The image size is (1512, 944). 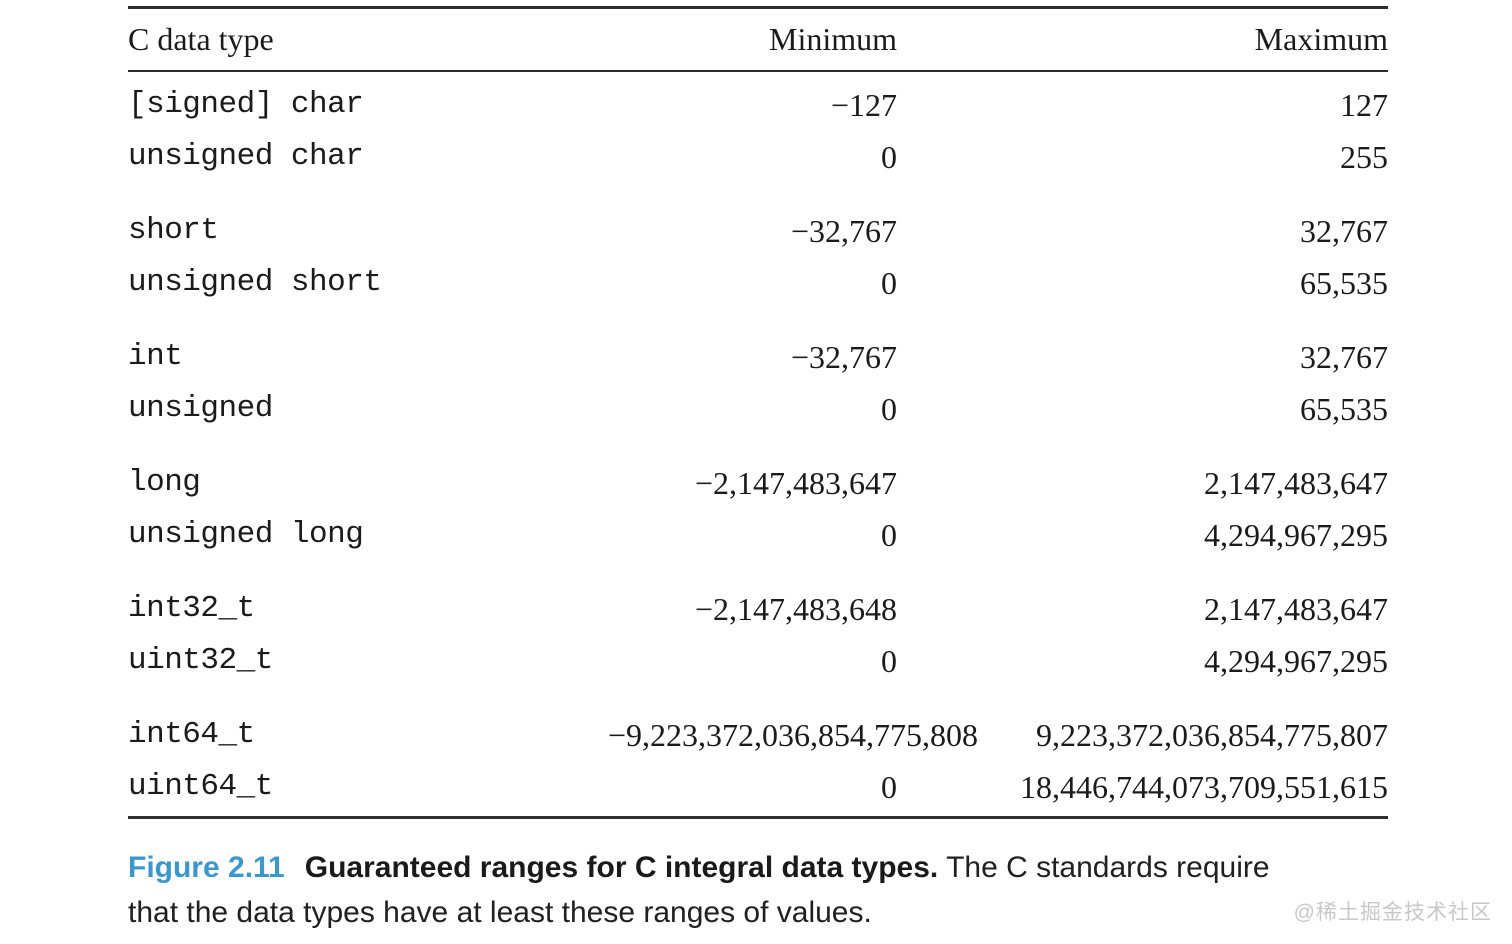 I want to click on table-row: unsigned long 0 4,294,967,295, so click(x=758, y=535).